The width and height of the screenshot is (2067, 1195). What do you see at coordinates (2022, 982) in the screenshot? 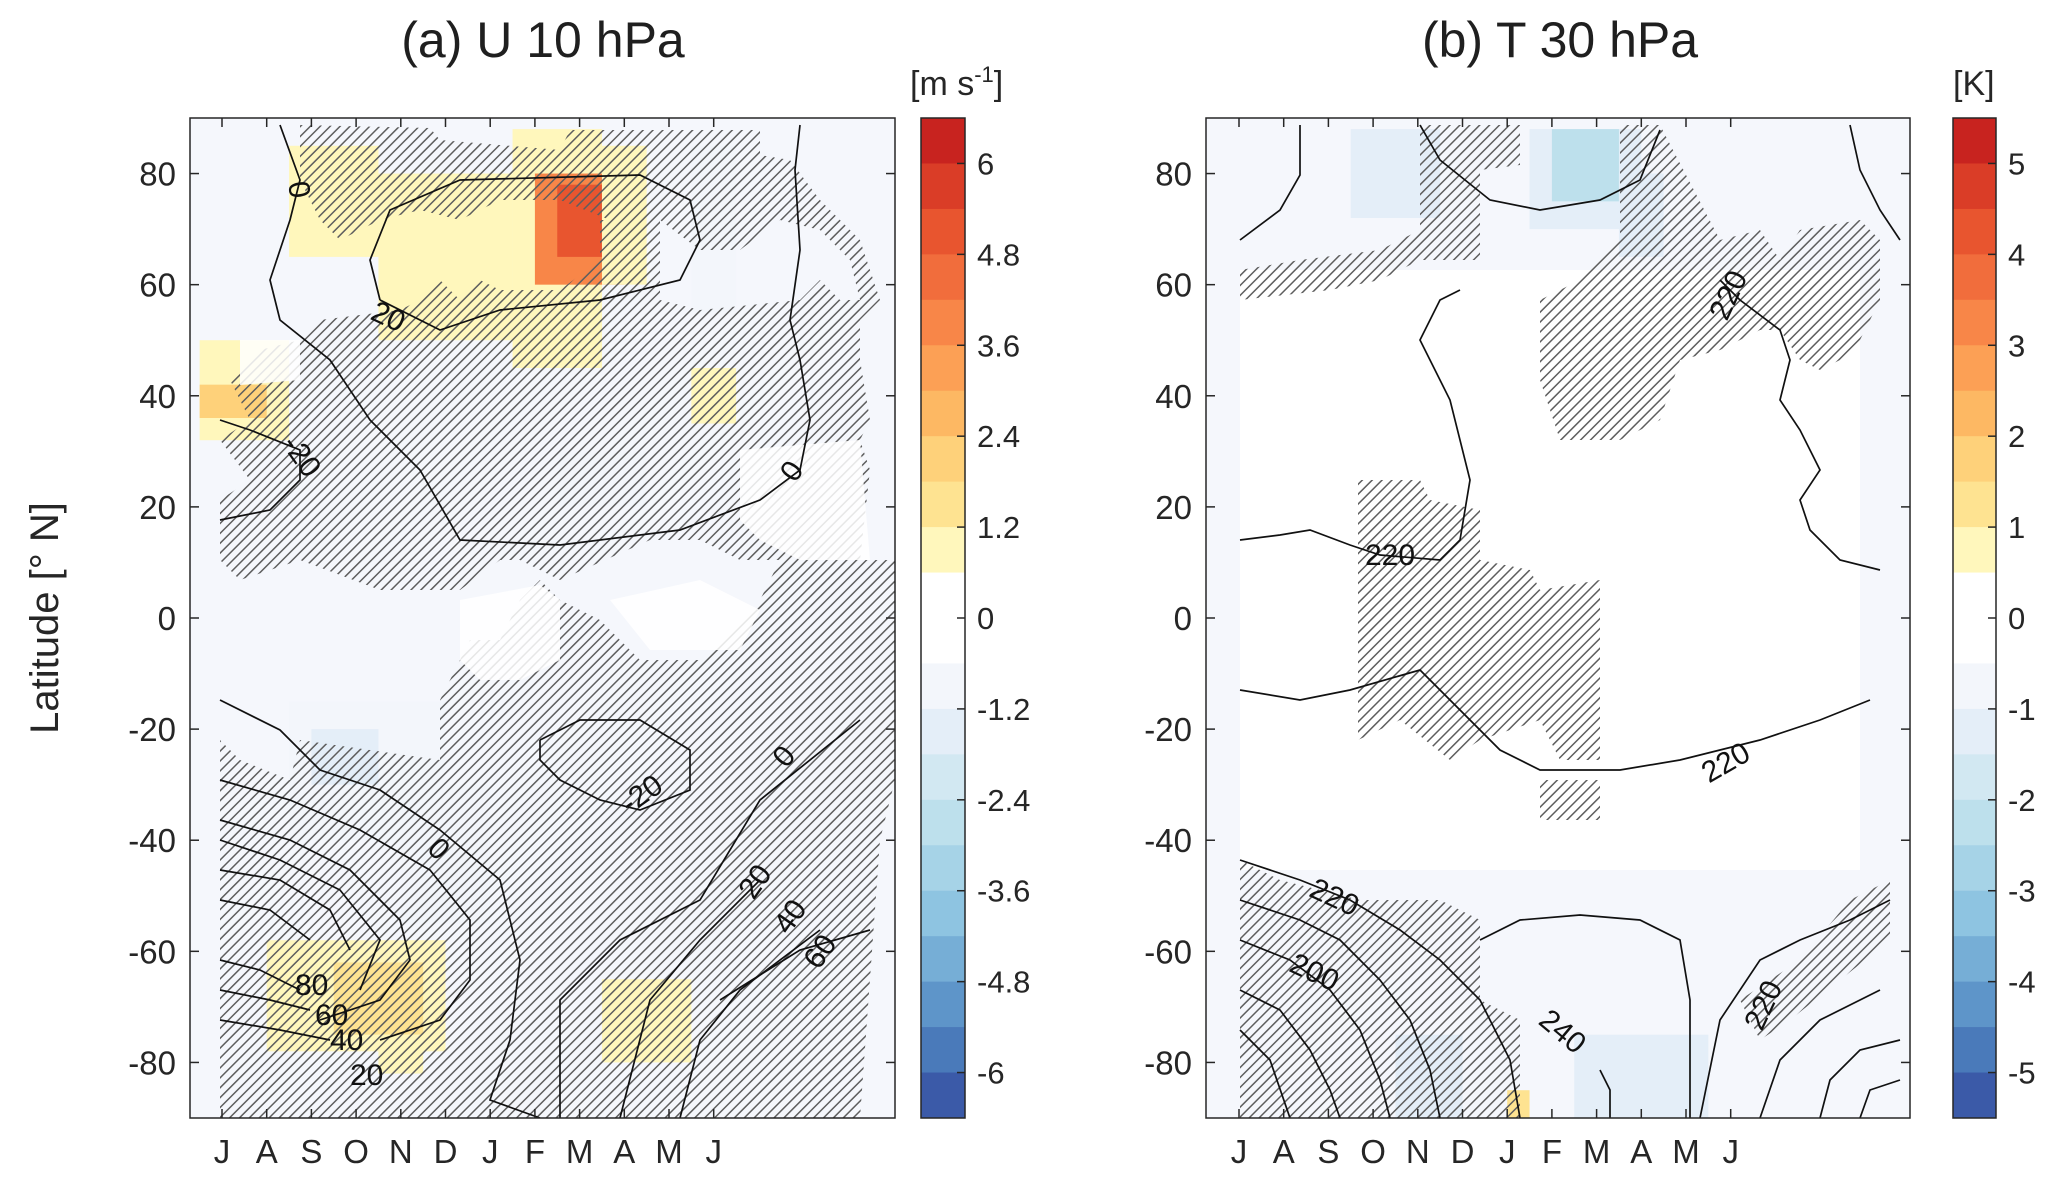
I see `colorbar-tick-label: -4` at bounding box center [2022, 982].